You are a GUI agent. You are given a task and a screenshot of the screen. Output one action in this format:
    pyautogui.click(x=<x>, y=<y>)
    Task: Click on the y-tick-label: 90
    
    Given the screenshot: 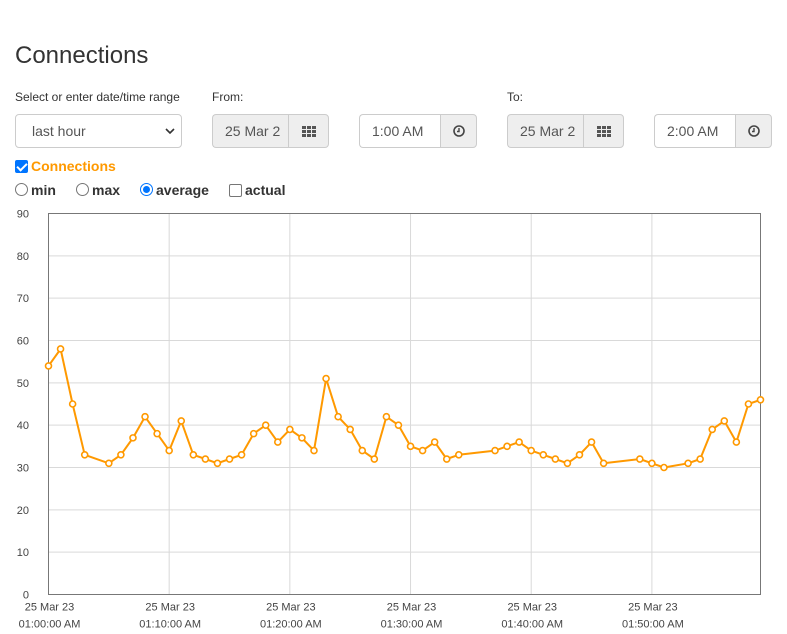 What is the action you would take?
    pyautogui.click(x=23, y=215)
    